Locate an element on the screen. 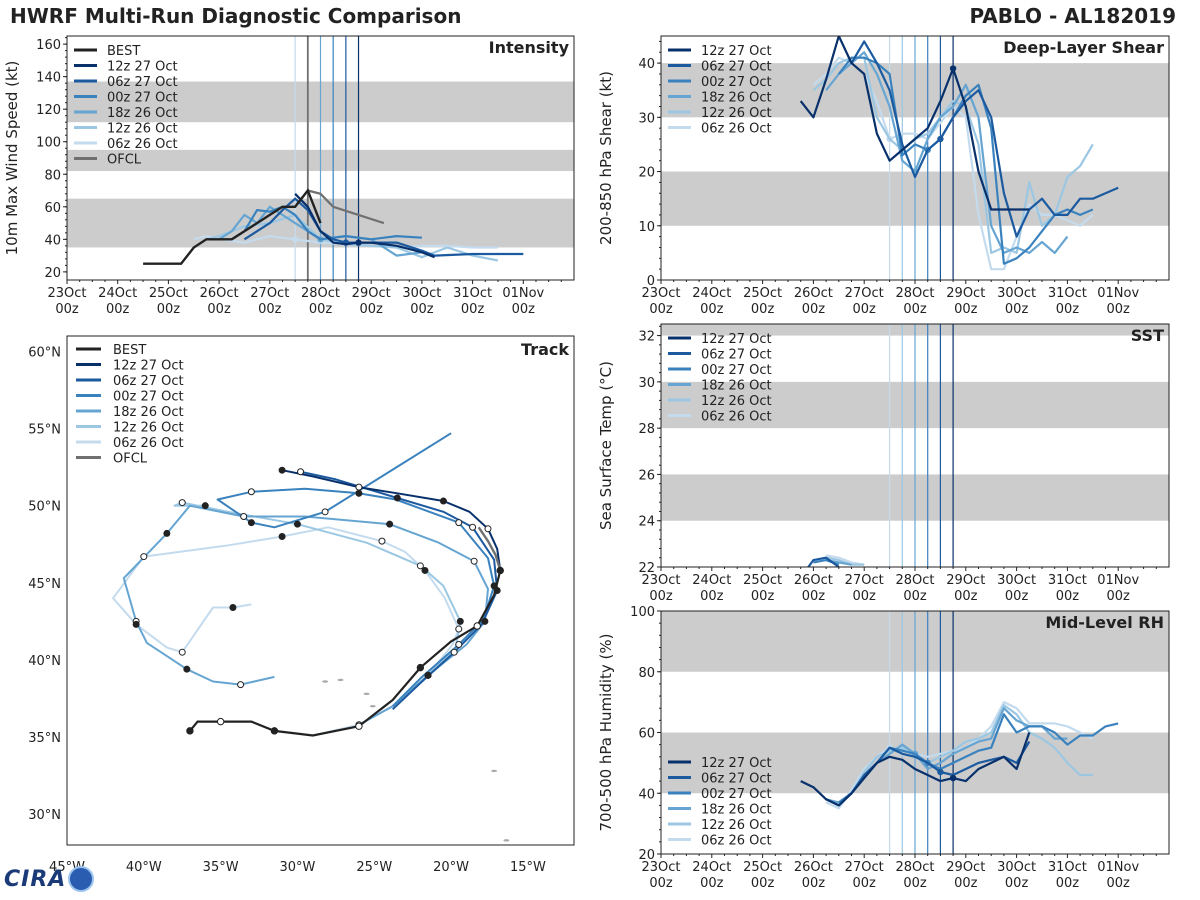 The image size is (1200, 900). x-tick-label: 25Oct is located at coordinates (762, 293).